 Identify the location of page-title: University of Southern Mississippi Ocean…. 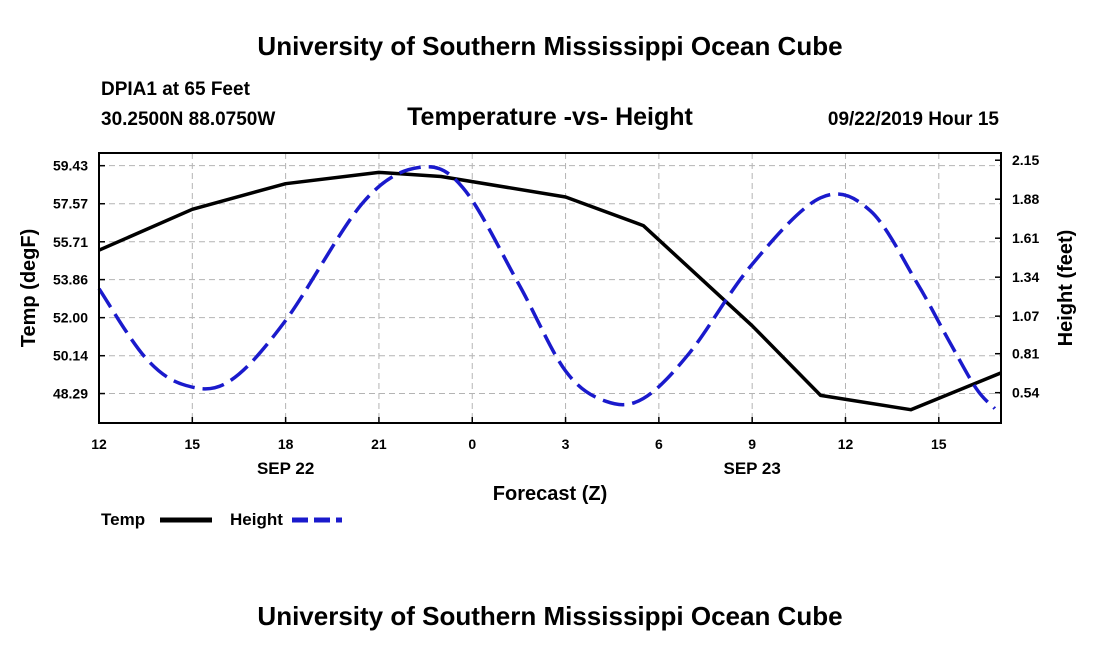
(549, 46).